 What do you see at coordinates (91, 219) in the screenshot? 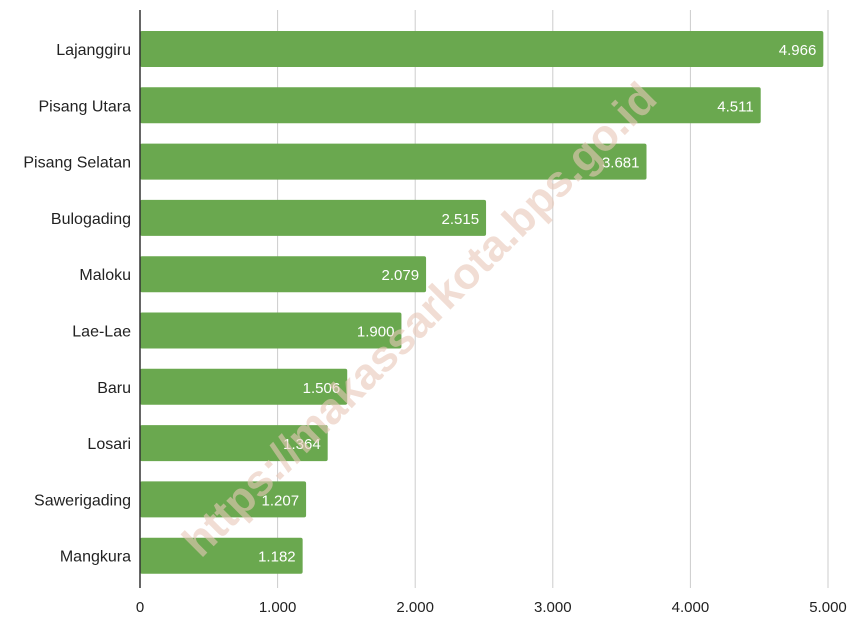
I see `category-label: Bulogading` at bounding box center [91, 219].